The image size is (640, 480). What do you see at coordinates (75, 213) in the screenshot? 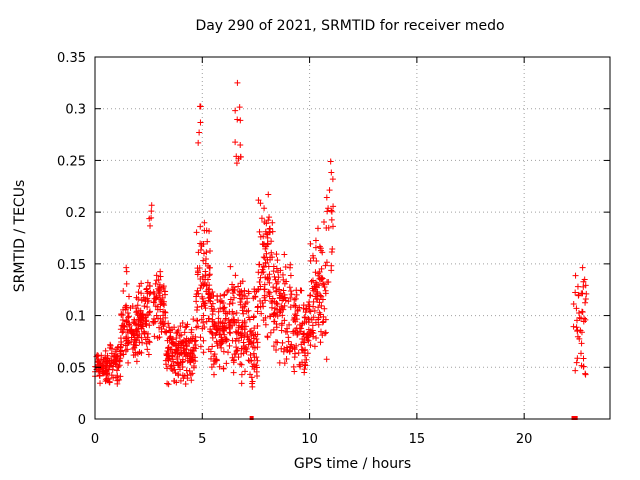
I see `y-tick-label: 0.2` at bounding box center [75, 213].